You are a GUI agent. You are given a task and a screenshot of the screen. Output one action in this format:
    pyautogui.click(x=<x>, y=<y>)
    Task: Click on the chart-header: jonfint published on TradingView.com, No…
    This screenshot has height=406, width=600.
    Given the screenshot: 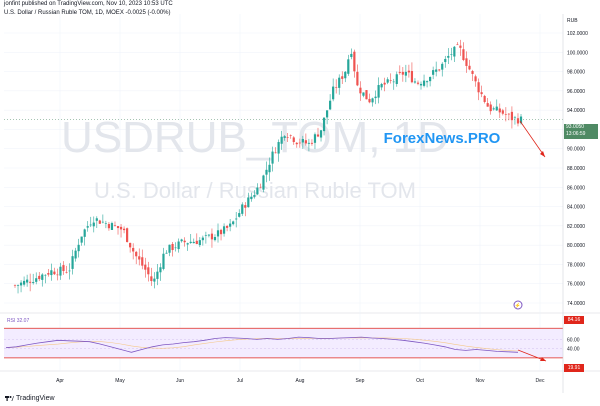 What is the action you would take?
    pyautogui.click(x=88, y=8)
    